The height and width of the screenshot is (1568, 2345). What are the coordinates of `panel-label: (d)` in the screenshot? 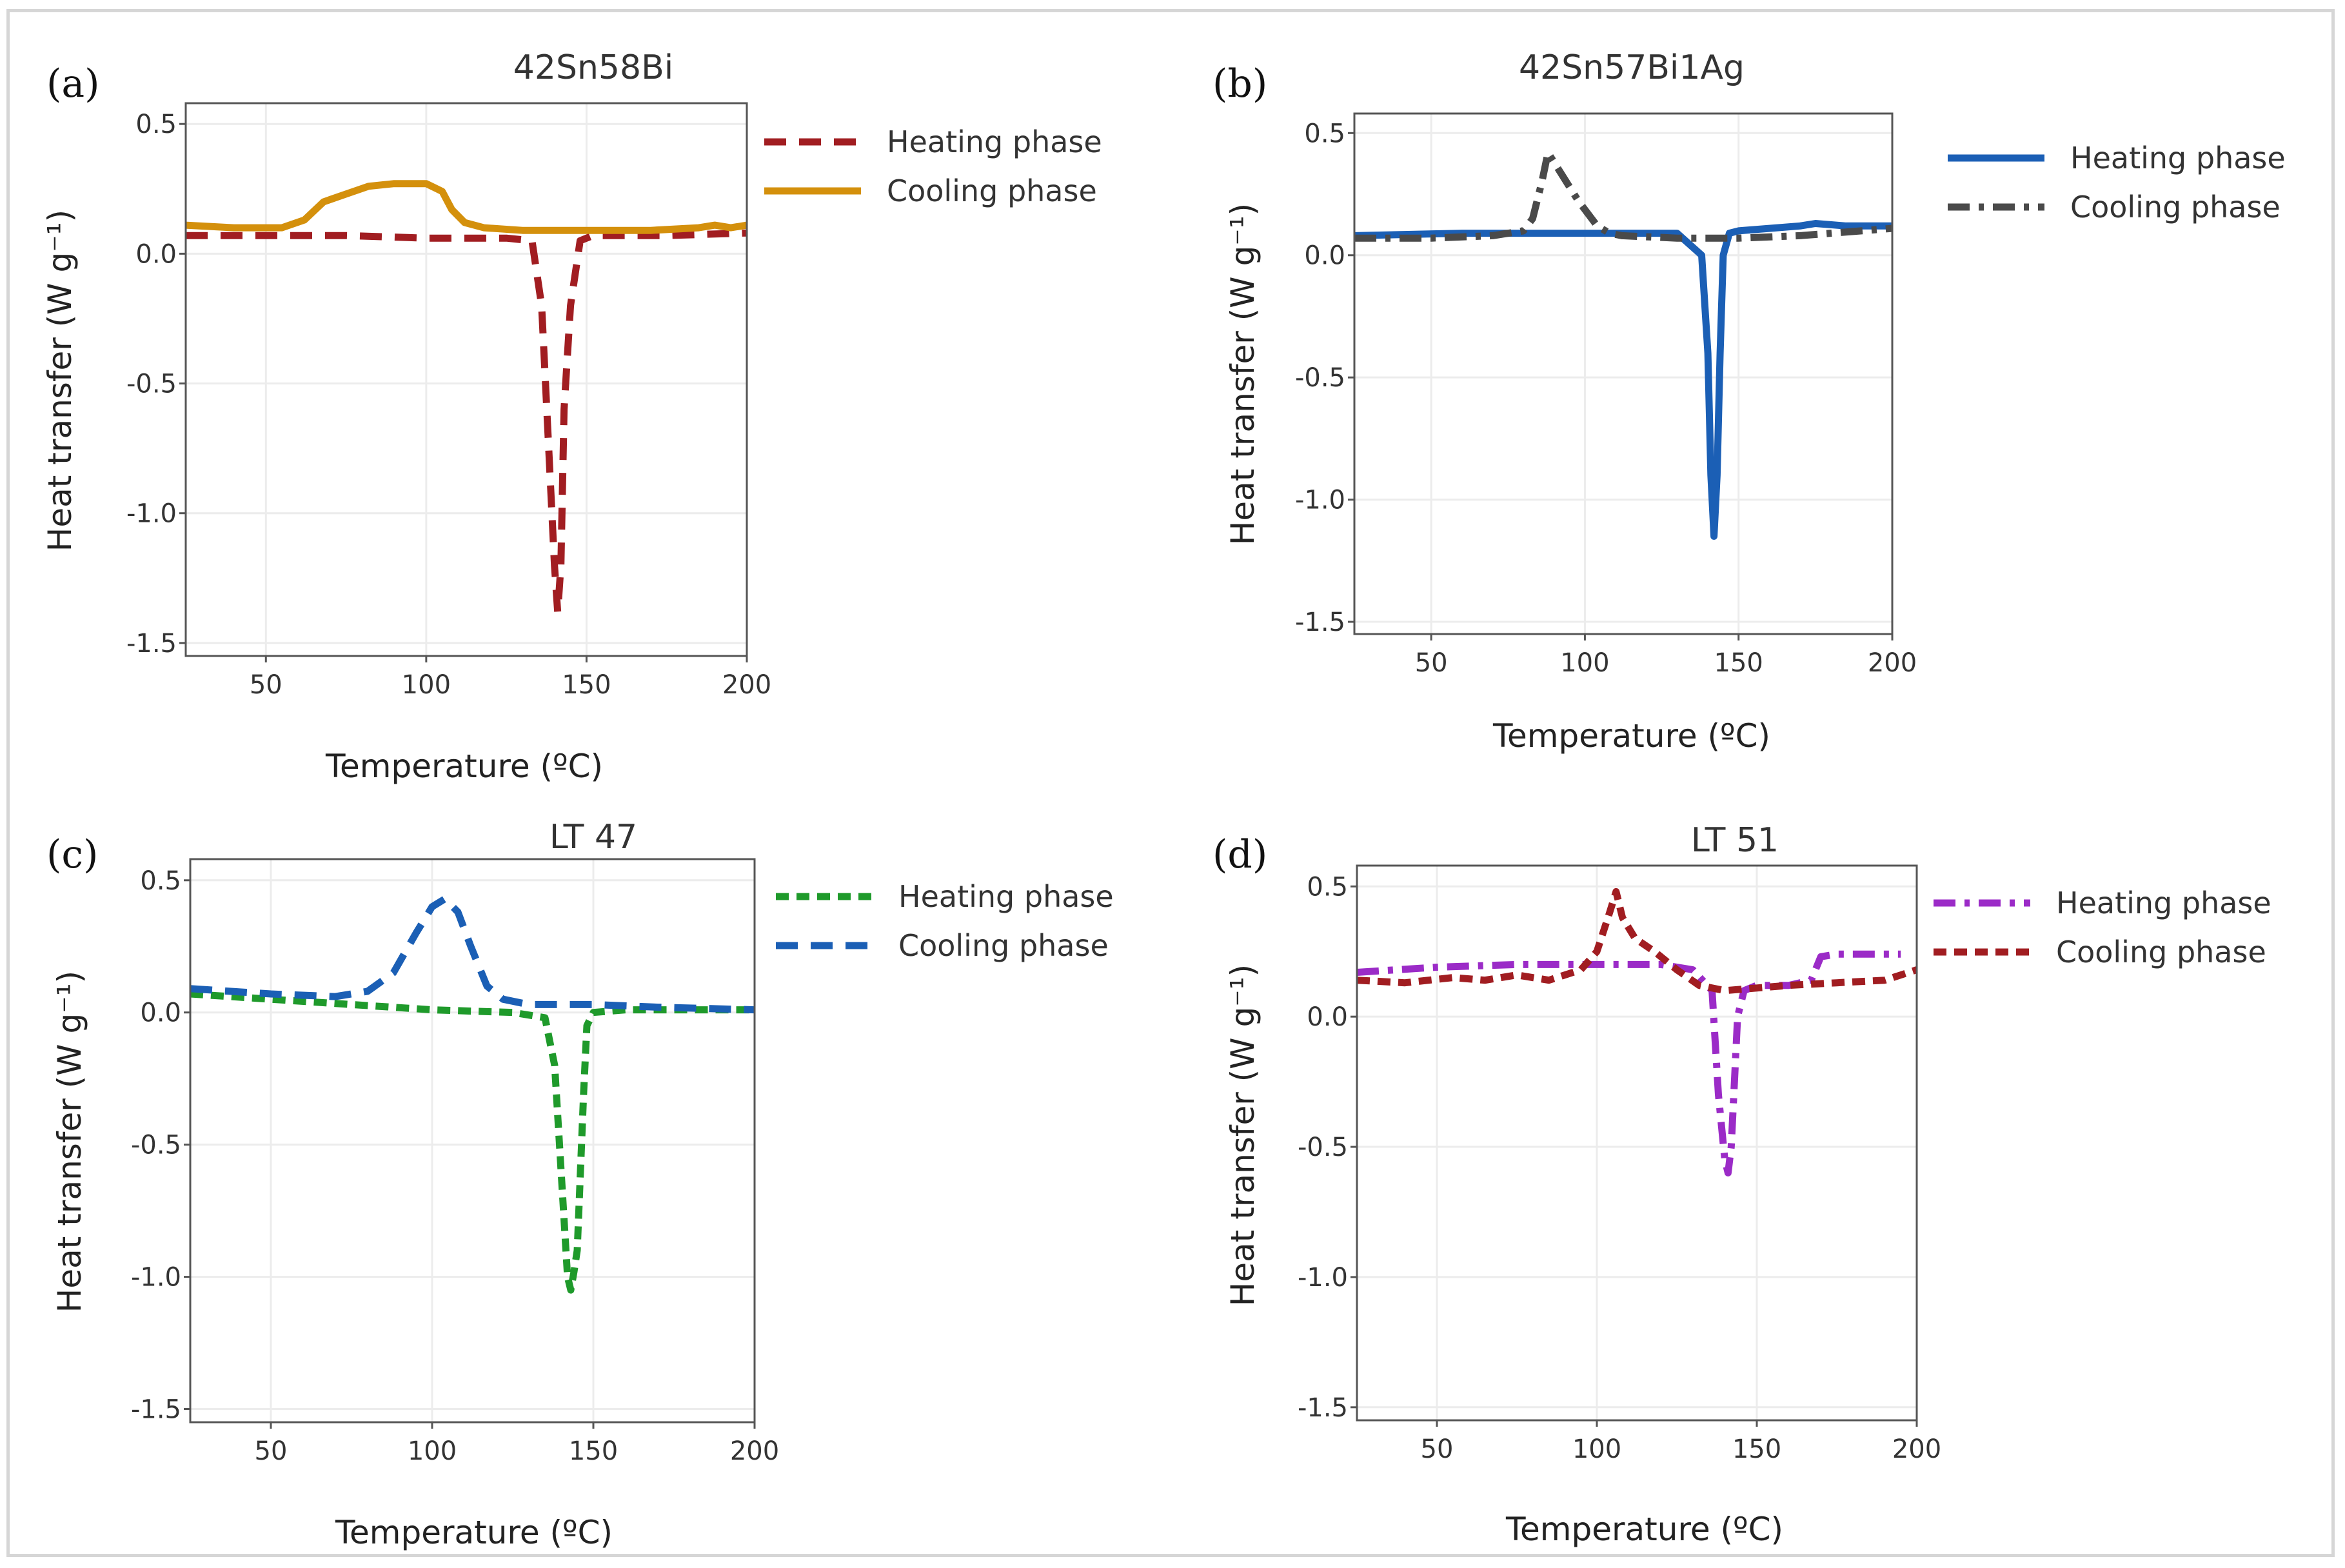 It's located at (1240, 855).